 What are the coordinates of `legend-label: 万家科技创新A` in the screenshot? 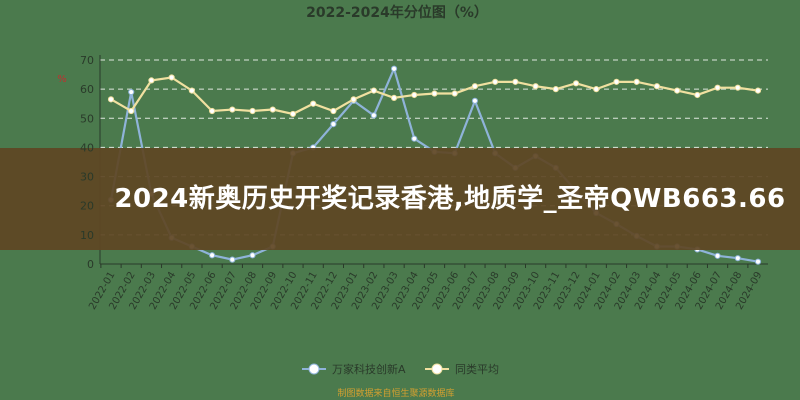 It's located at (369, 369).